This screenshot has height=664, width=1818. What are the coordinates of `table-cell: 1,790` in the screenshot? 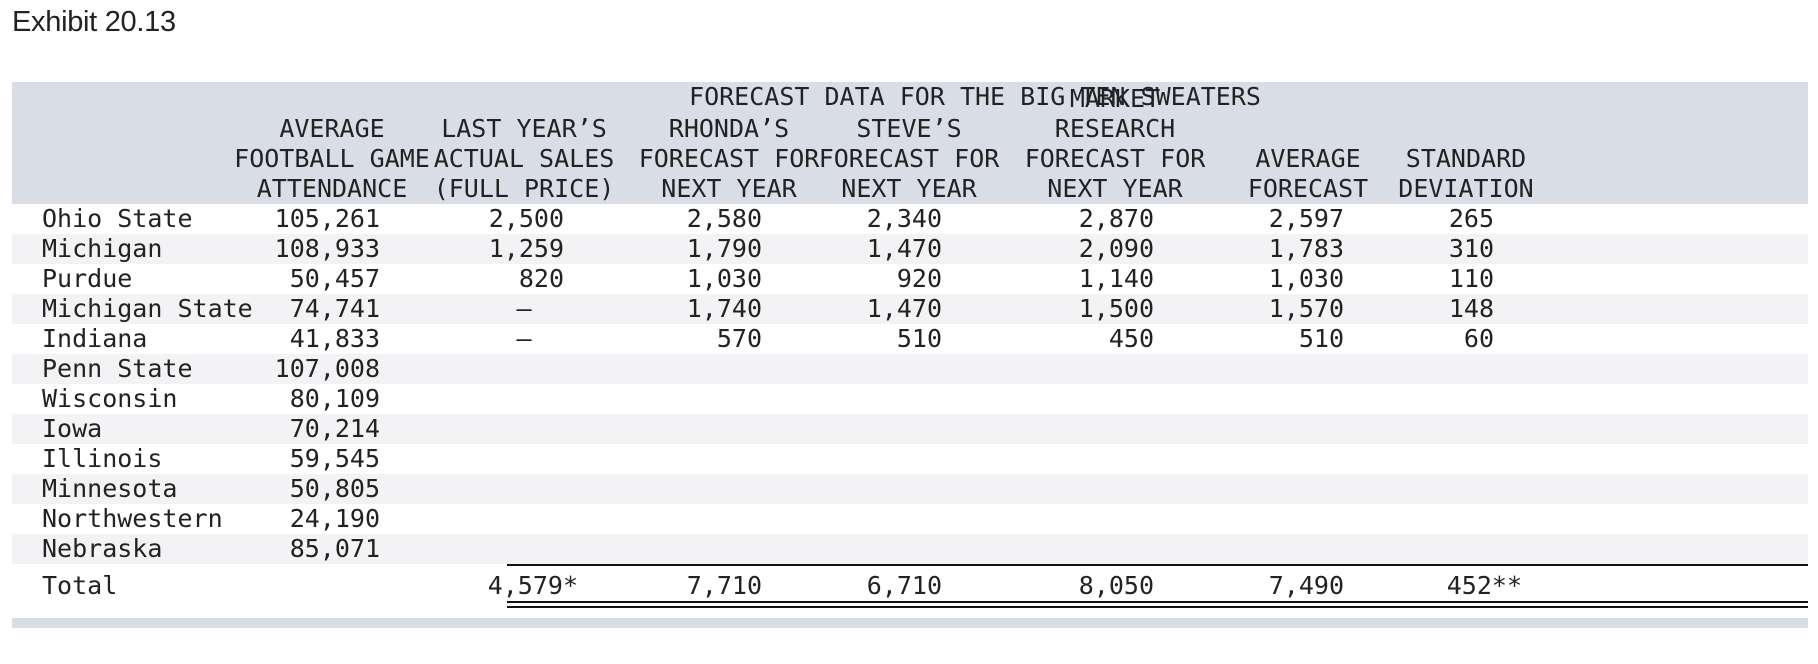 It's located at (724, 249).